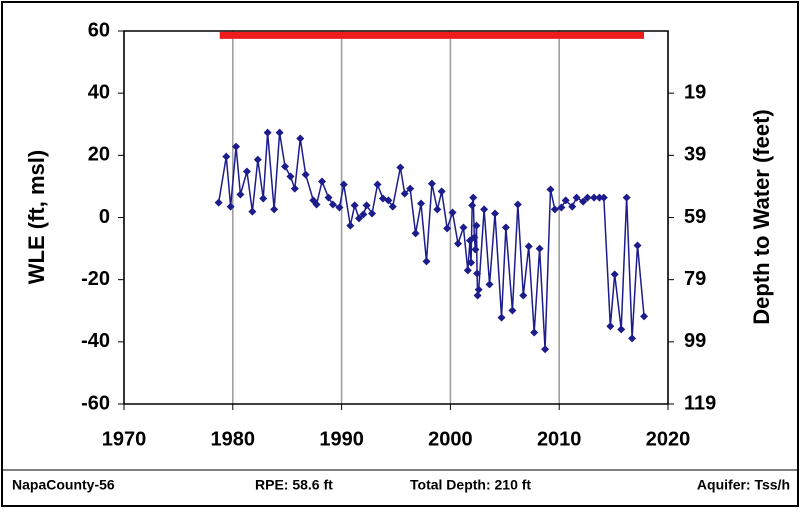  Describe the element at coordinates (36, 217) in the screenshot. I see `y-axis-label: WLE (ft, msl)` at that location.